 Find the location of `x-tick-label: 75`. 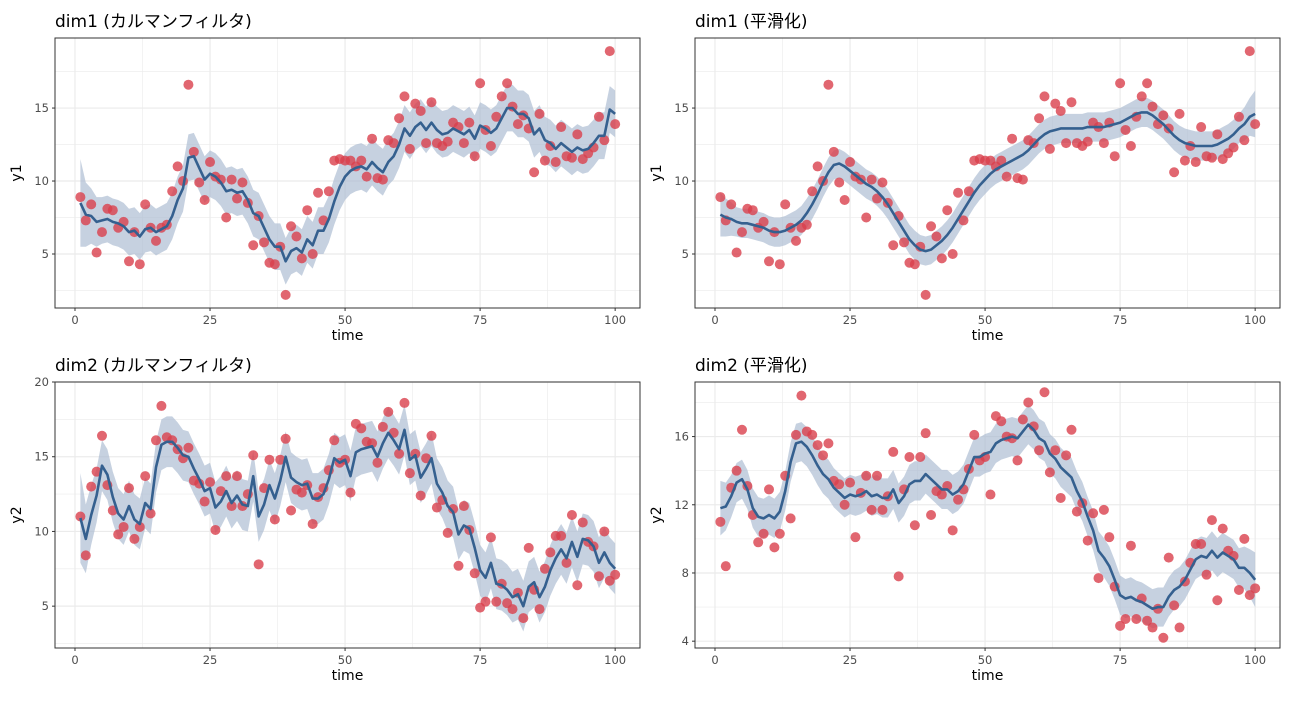

x-tick-label: 75 is located at coordinates (480, 320).